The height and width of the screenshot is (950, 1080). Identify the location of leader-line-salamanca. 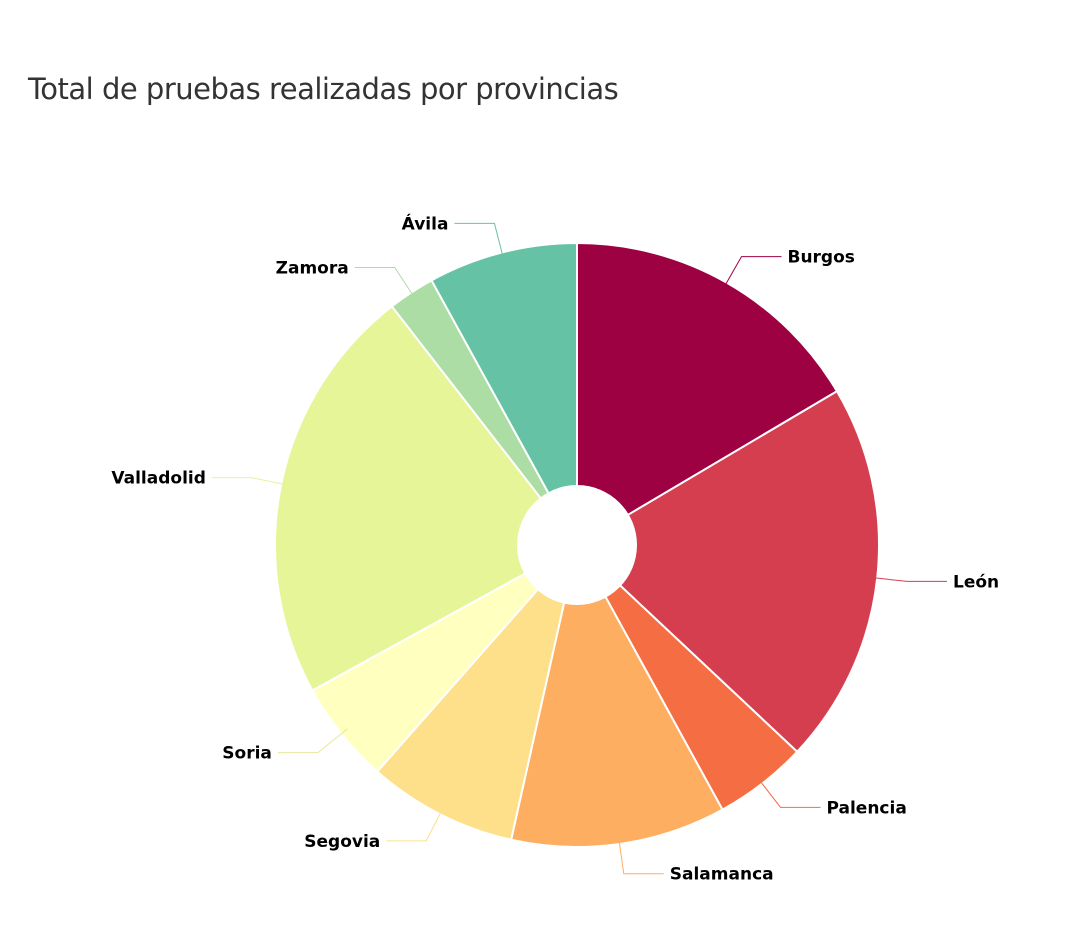
(640, 855).